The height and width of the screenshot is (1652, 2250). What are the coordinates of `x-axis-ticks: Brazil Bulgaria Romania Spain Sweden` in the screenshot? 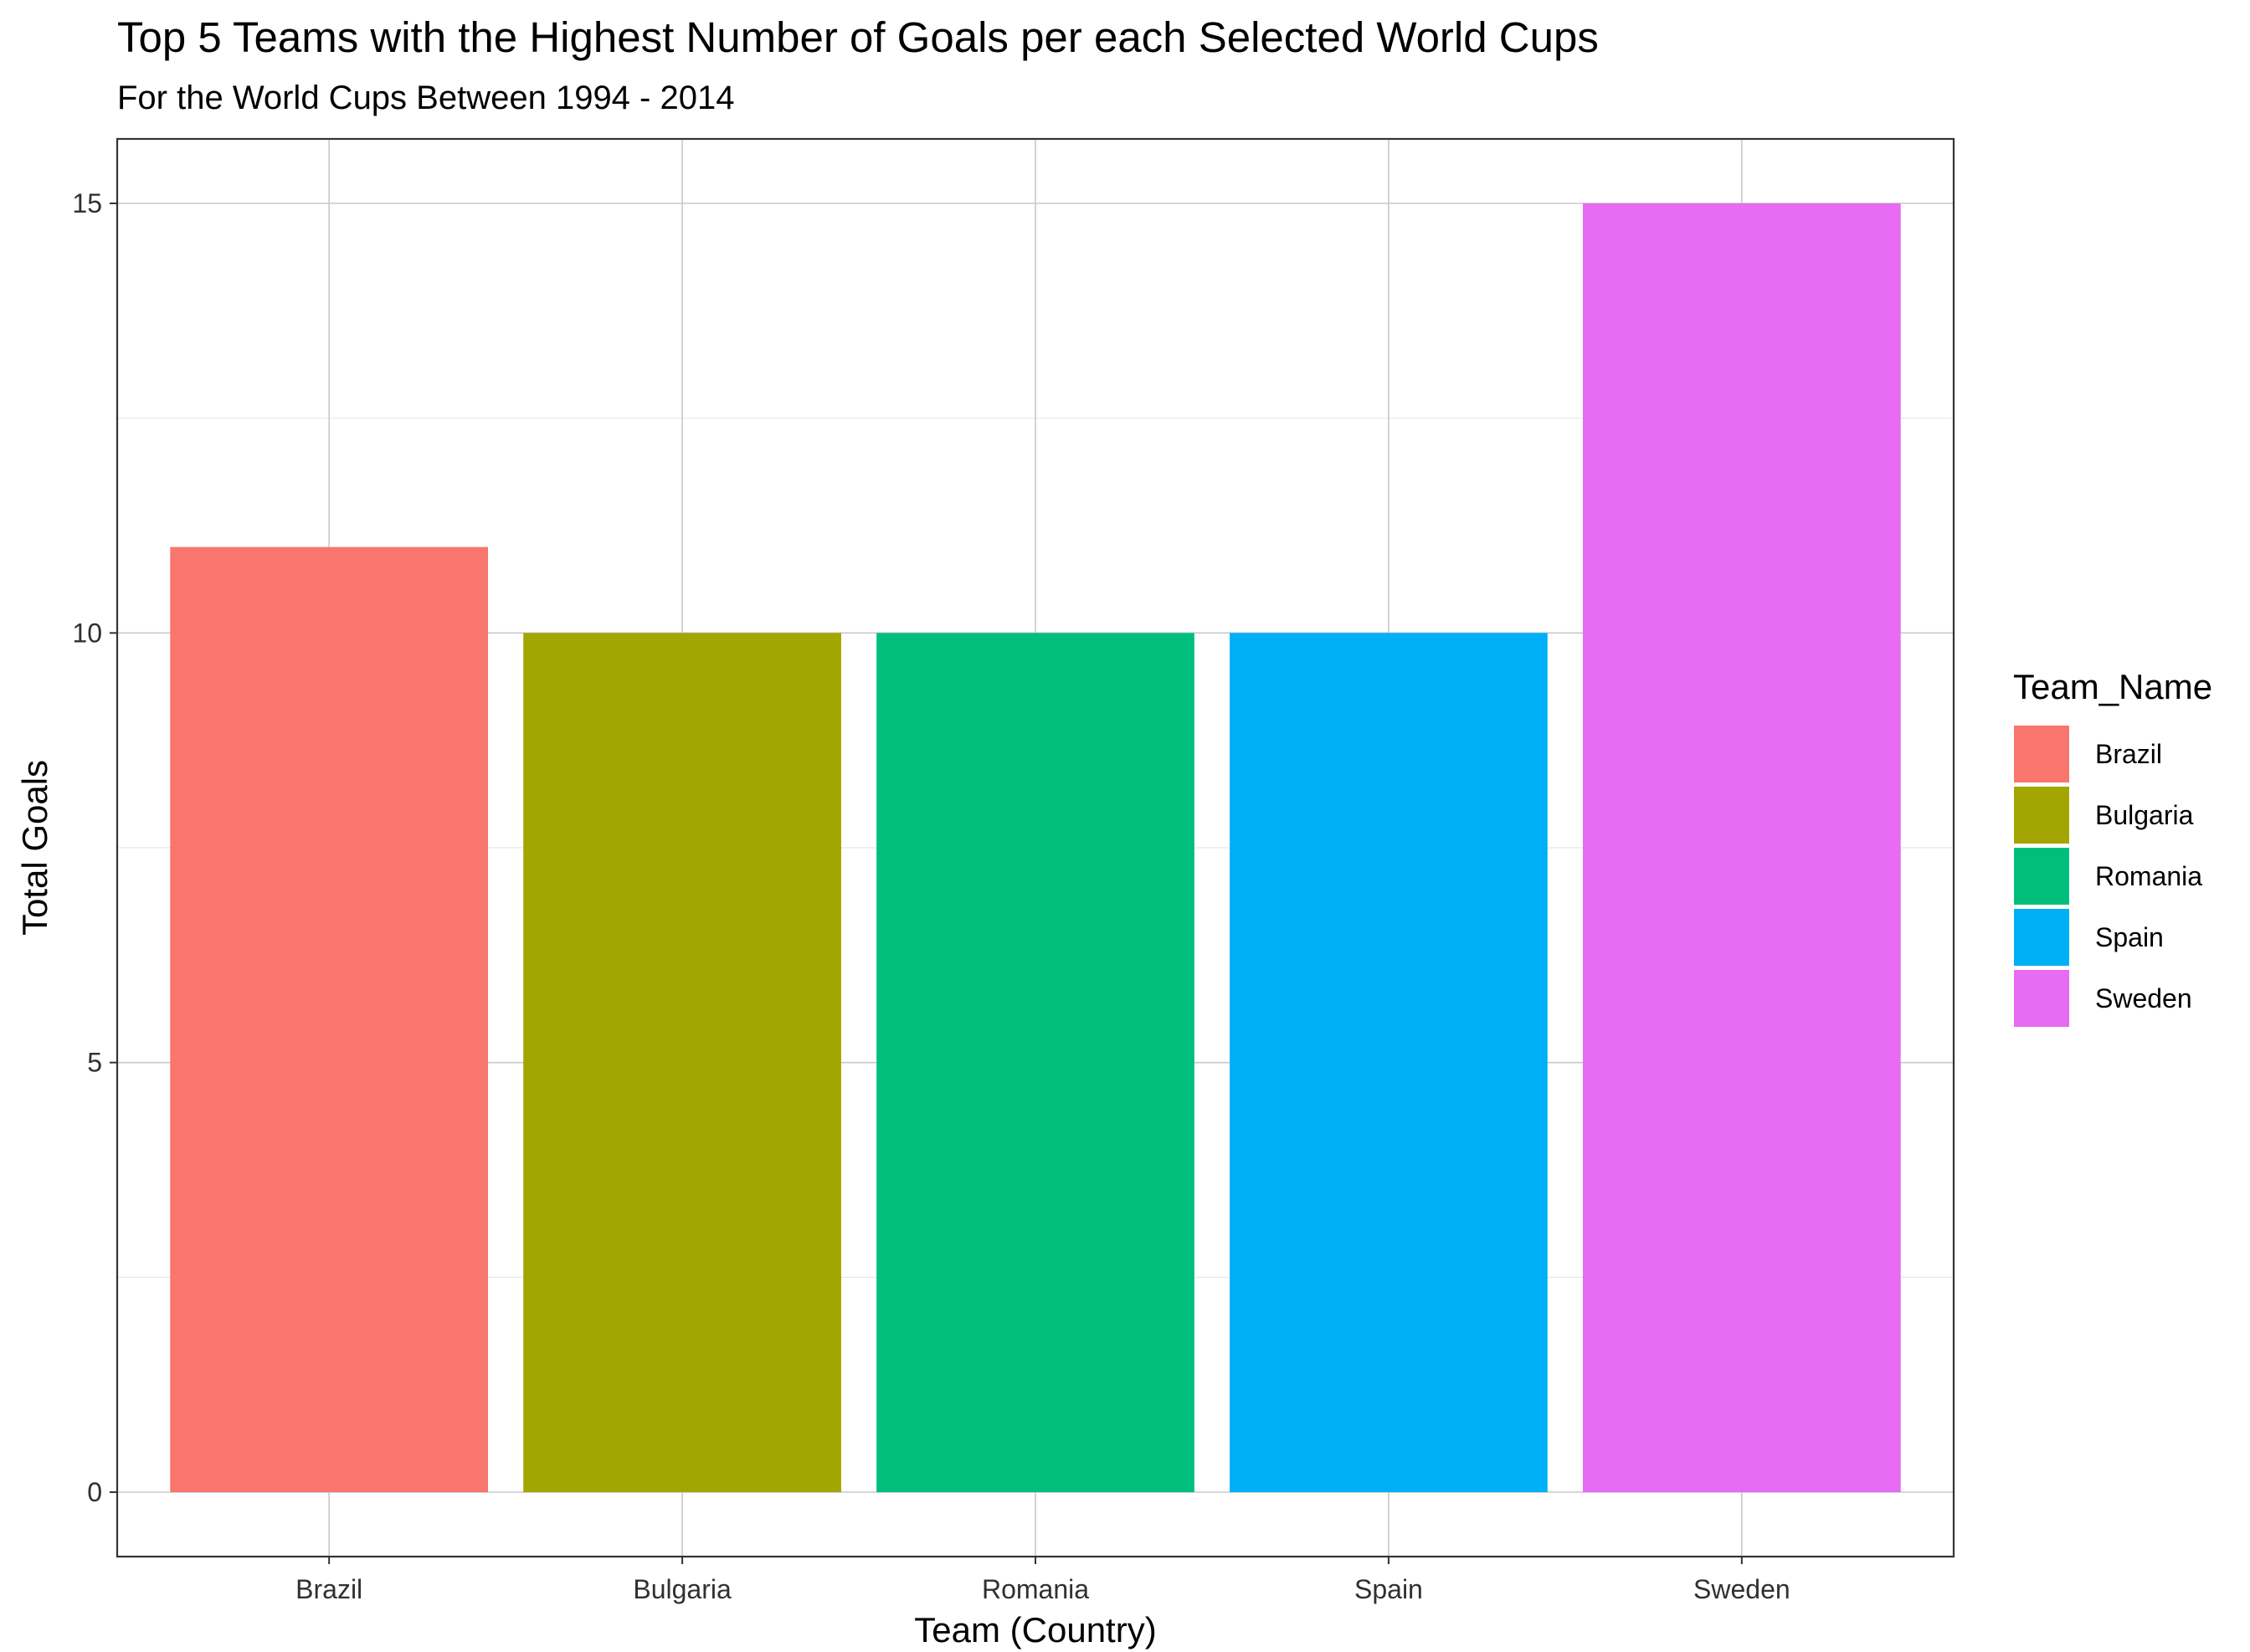 It's located at (1042, 1580).